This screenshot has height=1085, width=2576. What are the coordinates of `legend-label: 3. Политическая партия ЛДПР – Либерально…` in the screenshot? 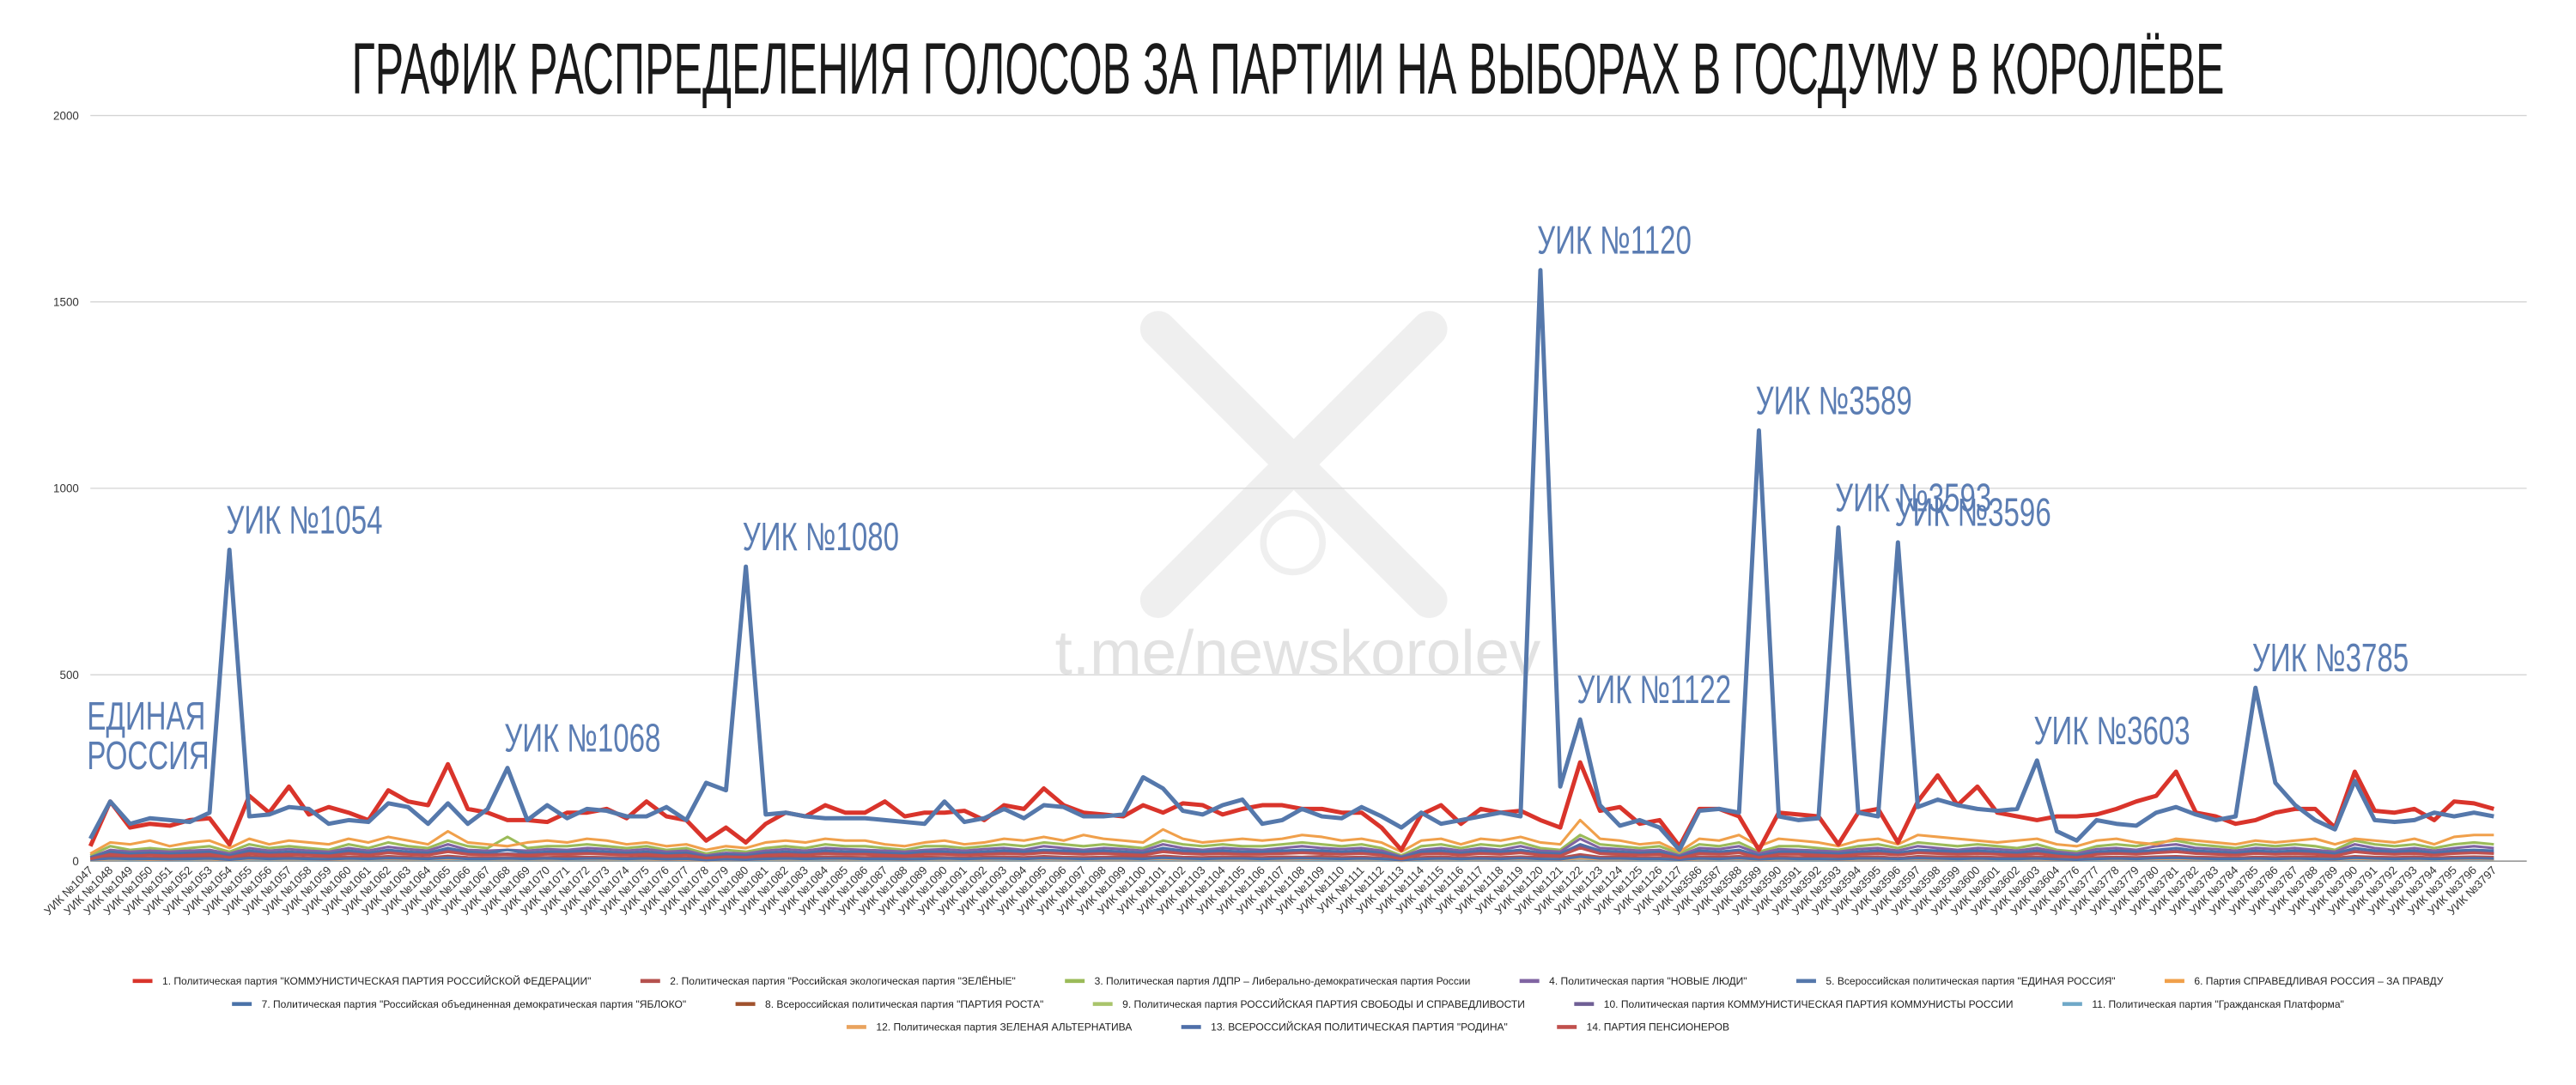 It's located at (1283, 981).